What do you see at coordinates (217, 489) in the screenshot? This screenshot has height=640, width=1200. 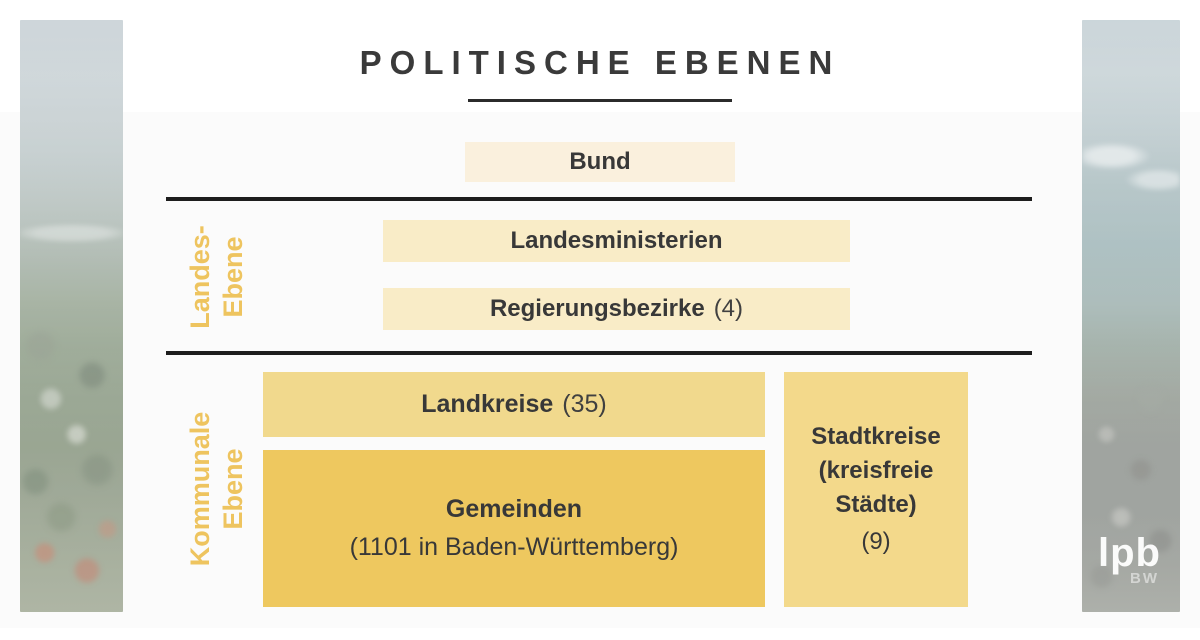 I see `side-label-kommunale-ebene: Kommunale Ebene` at bounding box center [217, 489].